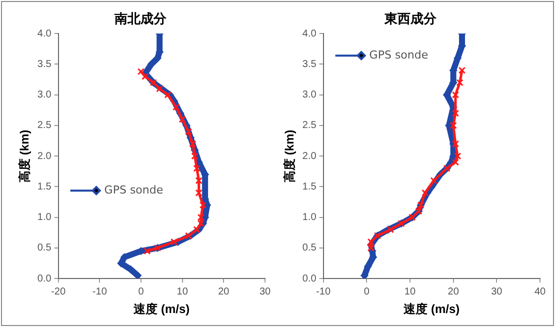 This screenshot has height=327, width=555. I want to click on x-tick-label: 40, so click(540, 292).